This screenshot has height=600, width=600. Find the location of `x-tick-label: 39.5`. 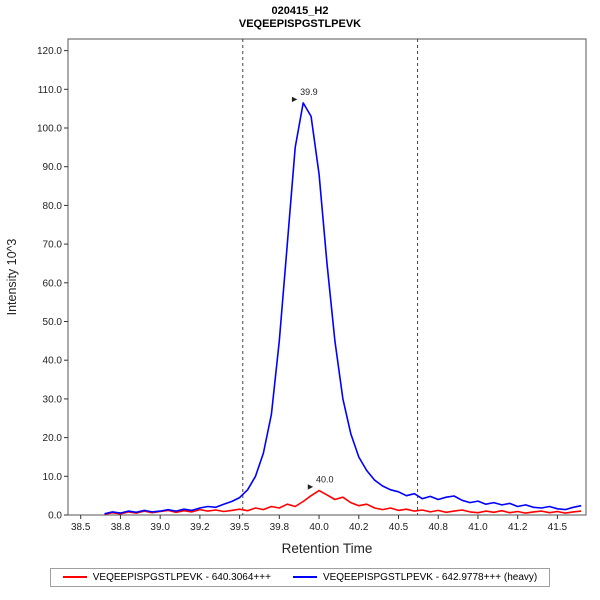

x-tick-label: 39.5 is located at coordinates (240, 527).